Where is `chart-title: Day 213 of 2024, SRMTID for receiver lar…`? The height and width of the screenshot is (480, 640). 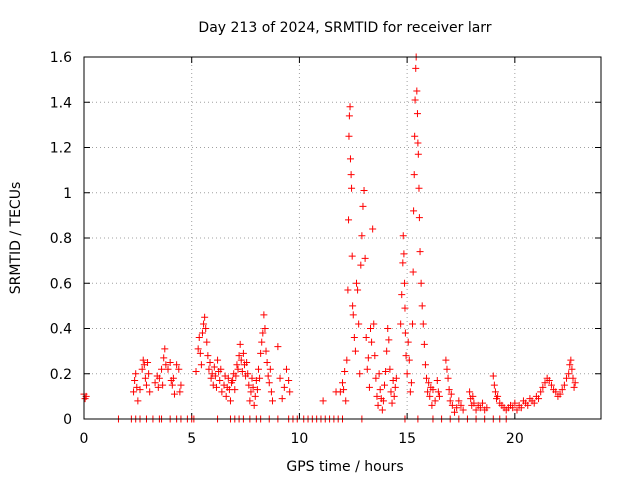 chart-title: Day 213 of 2024, SRMTID for receiver lar… is located at coordinates (344, 28).